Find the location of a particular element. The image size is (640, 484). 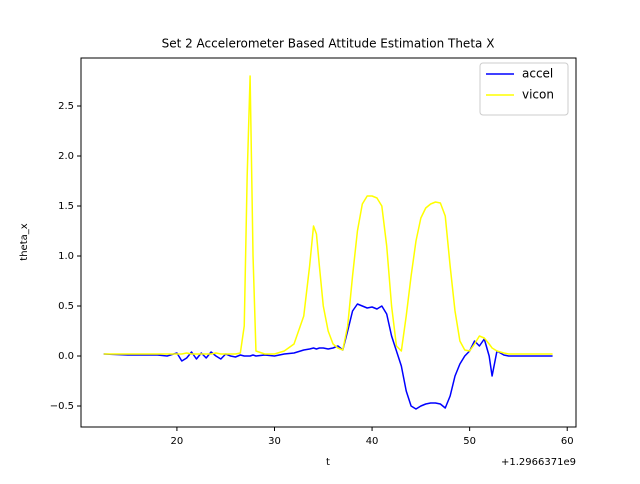

x-tick-label: 50 is located at coordinates (469, 441).